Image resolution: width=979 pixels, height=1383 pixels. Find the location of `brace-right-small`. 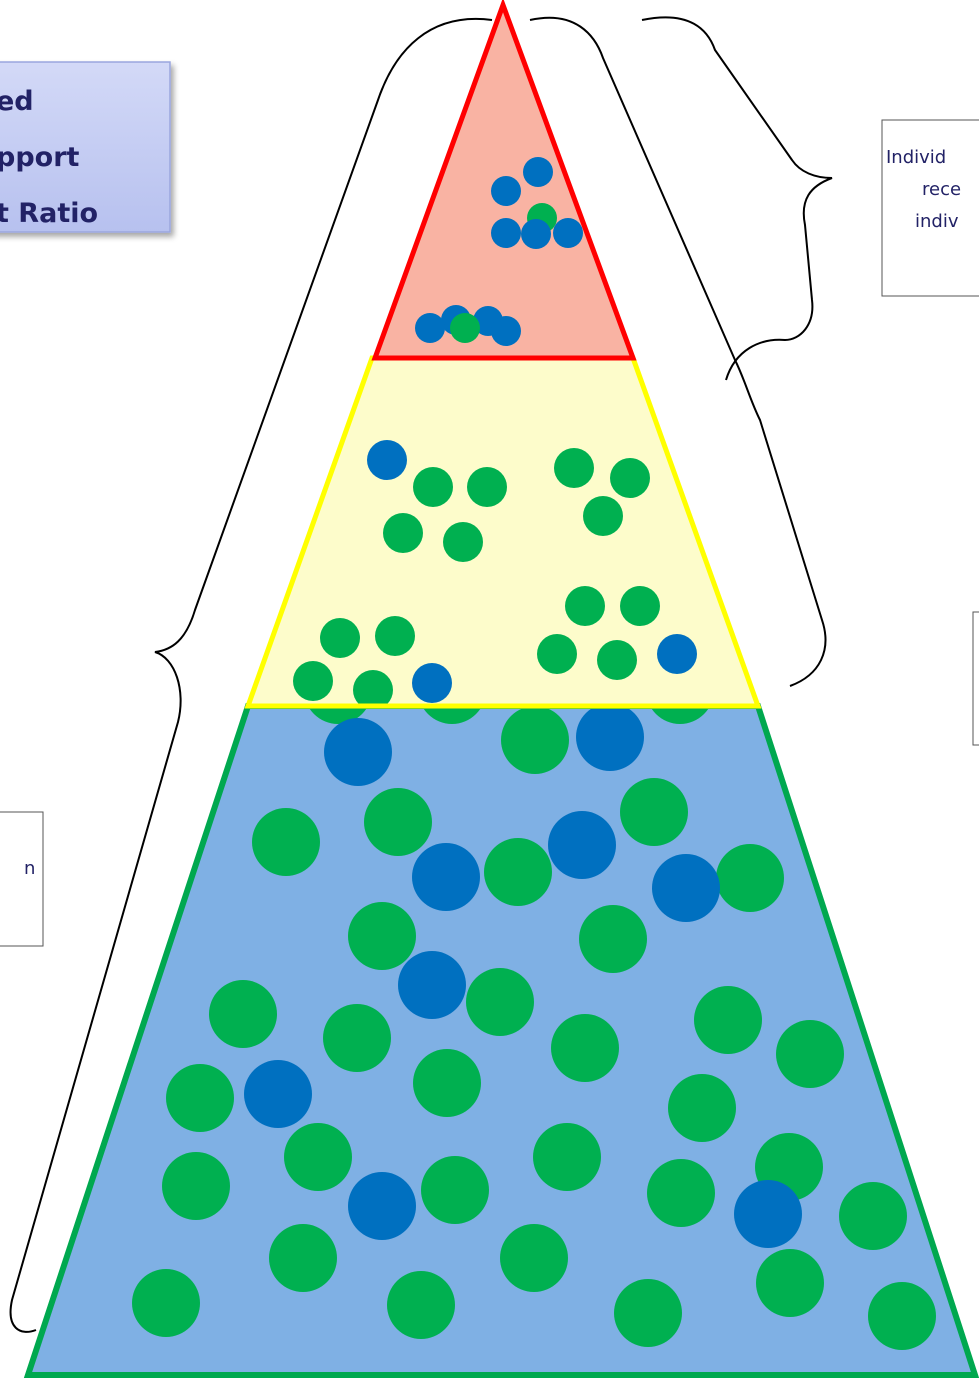

brace-right-small is located at coordinates (737, 198).